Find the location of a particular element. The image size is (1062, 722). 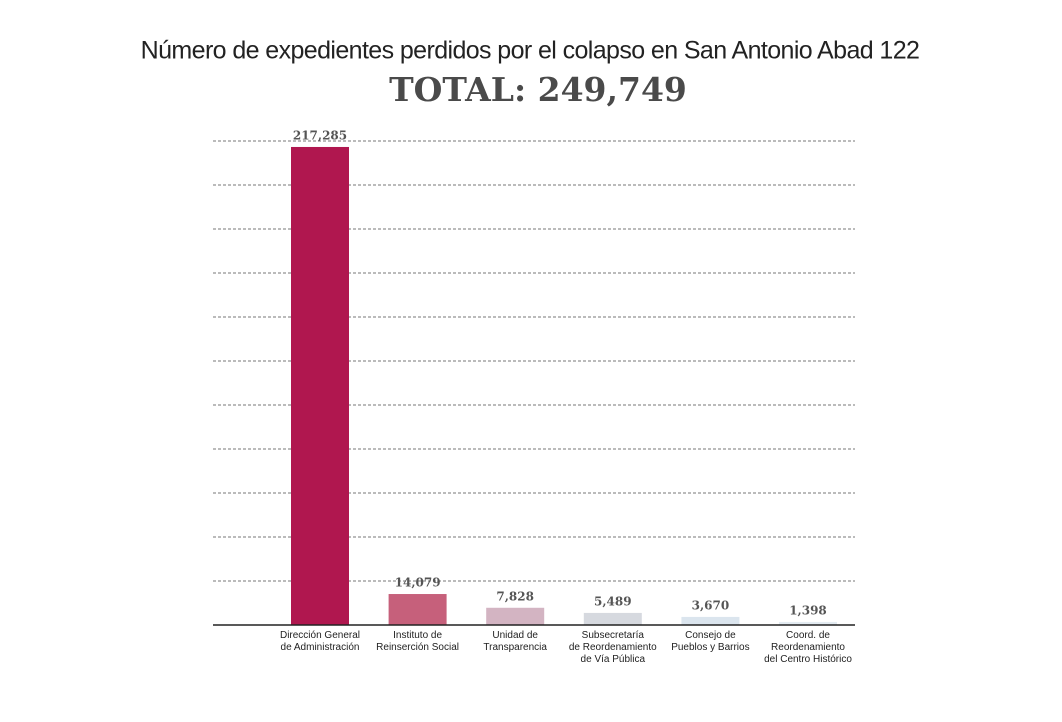

x-tick-label: Unidad de Transparencia is located at coordinates (515, 641).